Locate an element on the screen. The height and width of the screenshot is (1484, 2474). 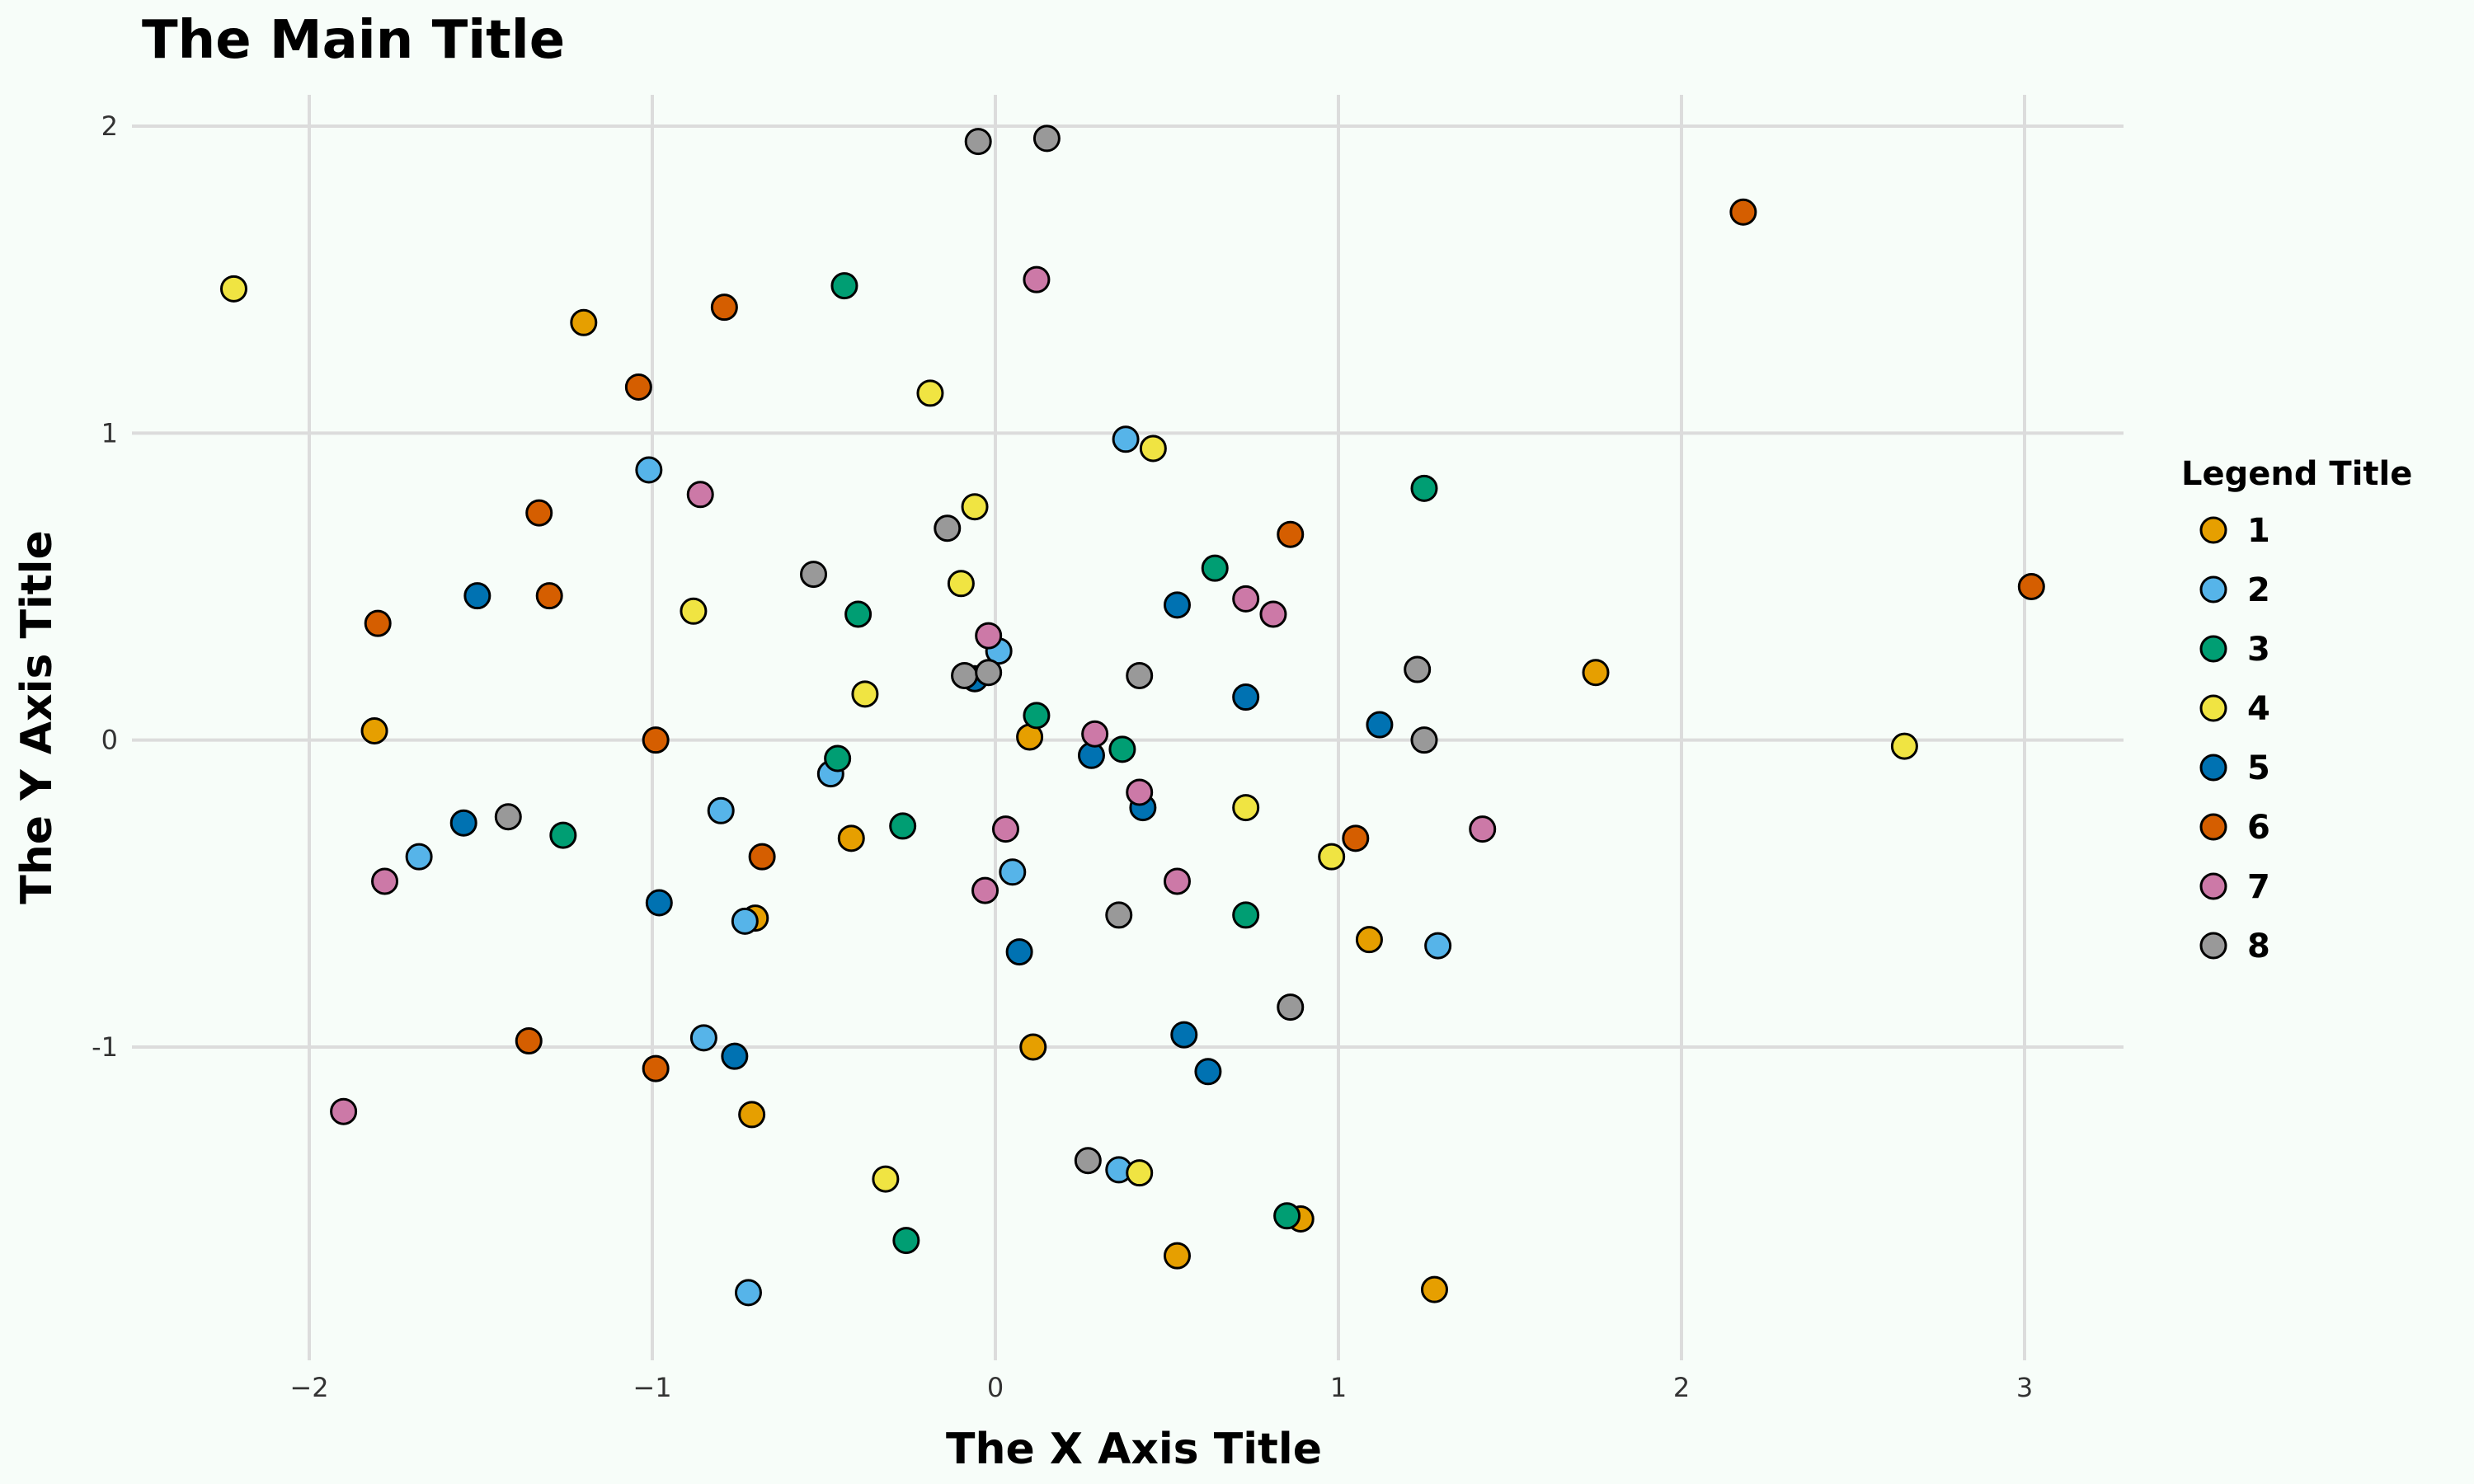
y-tick-label: -1 is located at coordinates (105, 1047).